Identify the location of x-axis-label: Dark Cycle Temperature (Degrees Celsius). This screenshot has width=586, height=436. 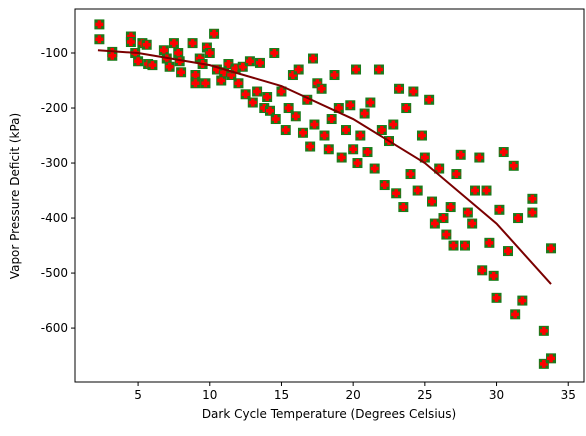
(329, 414).